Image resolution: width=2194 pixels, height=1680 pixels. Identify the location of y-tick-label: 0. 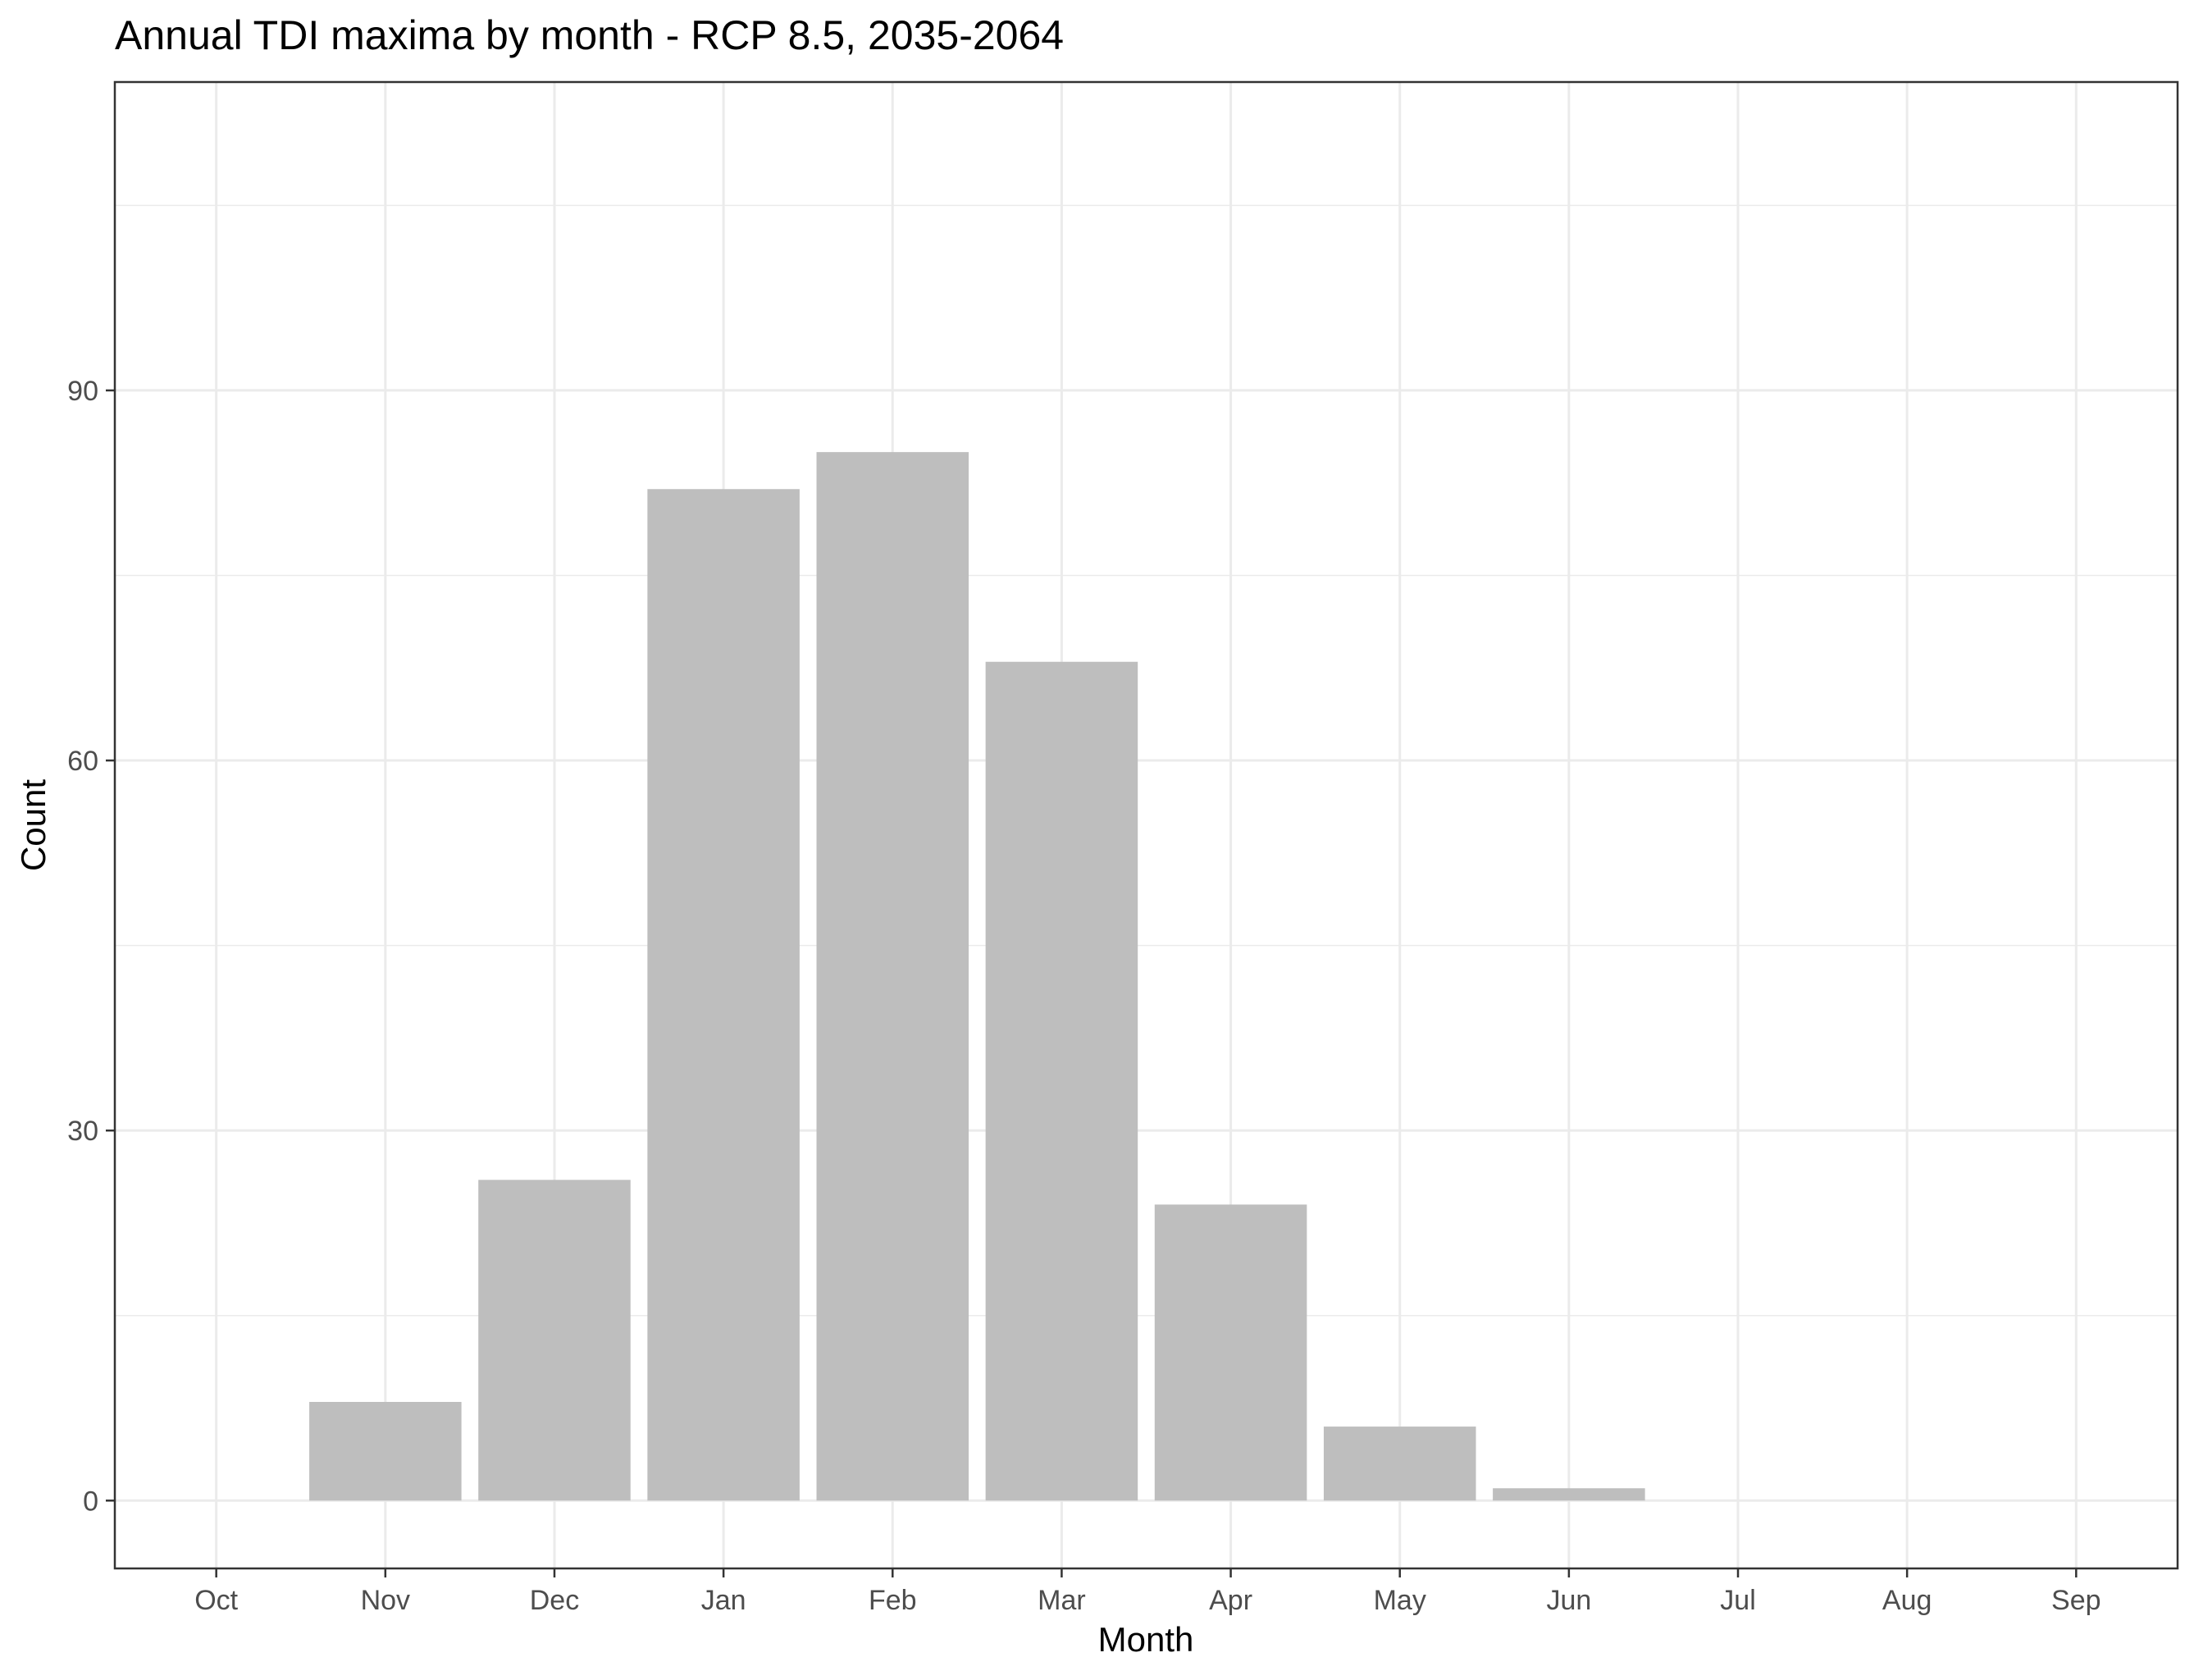
(90, 1501).